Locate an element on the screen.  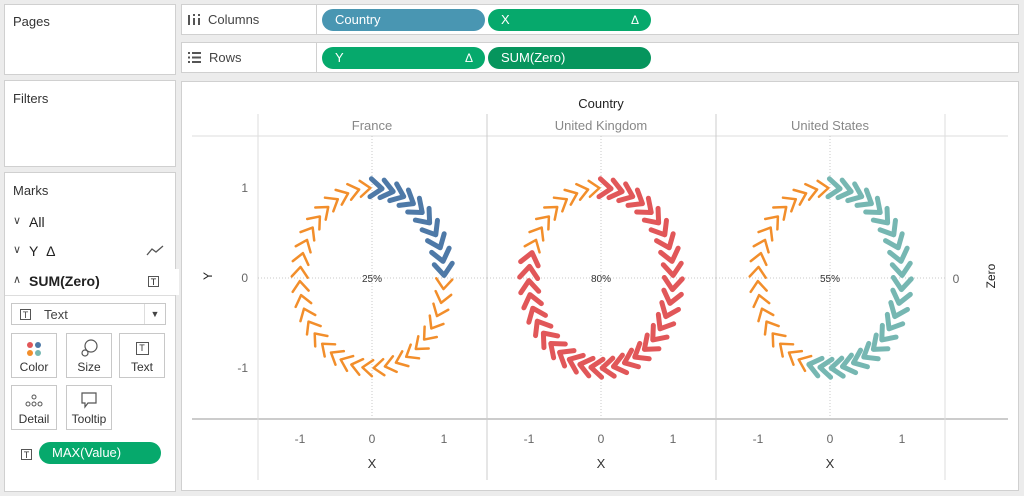
x-axis-title: X is located at coordinates (601, 463).